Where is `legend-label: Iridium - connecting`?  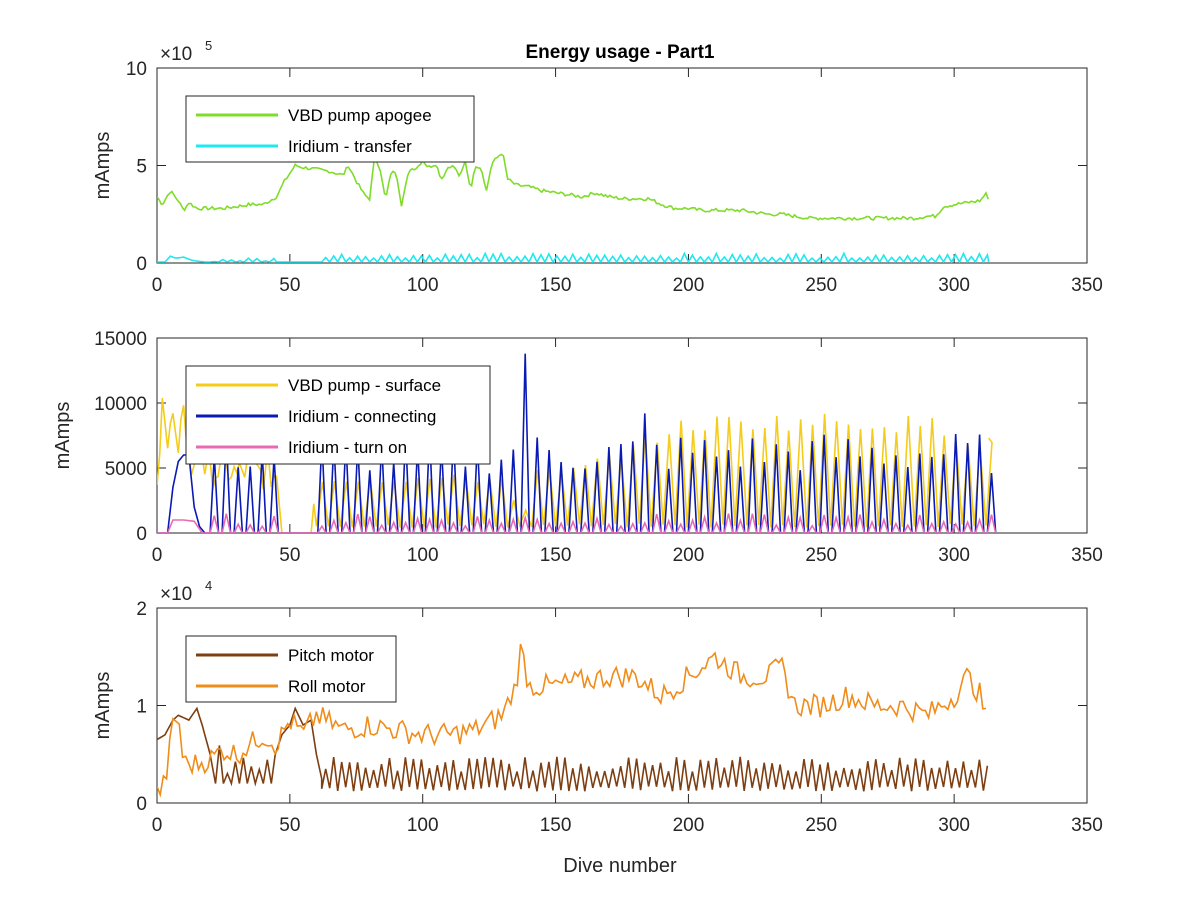 legend-label: Iridium - connecting is located at coordinates (362, 416).